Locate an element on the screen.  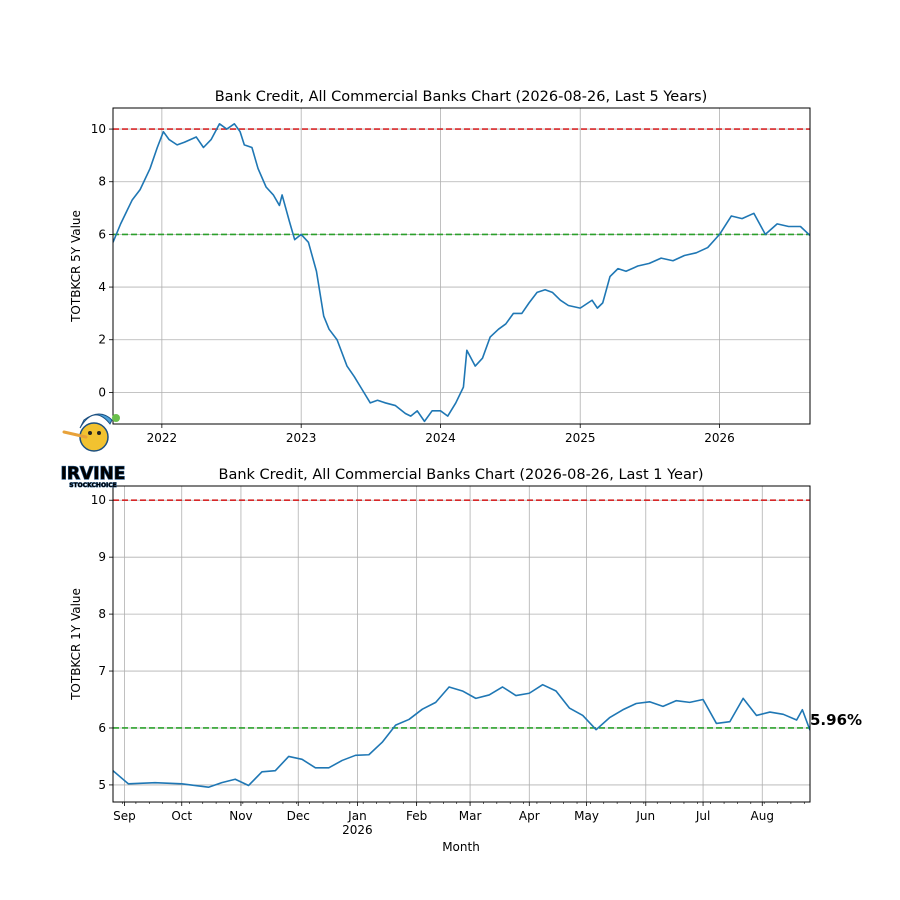
x-tick-label: 2026 is located at coordinates (719, 438).